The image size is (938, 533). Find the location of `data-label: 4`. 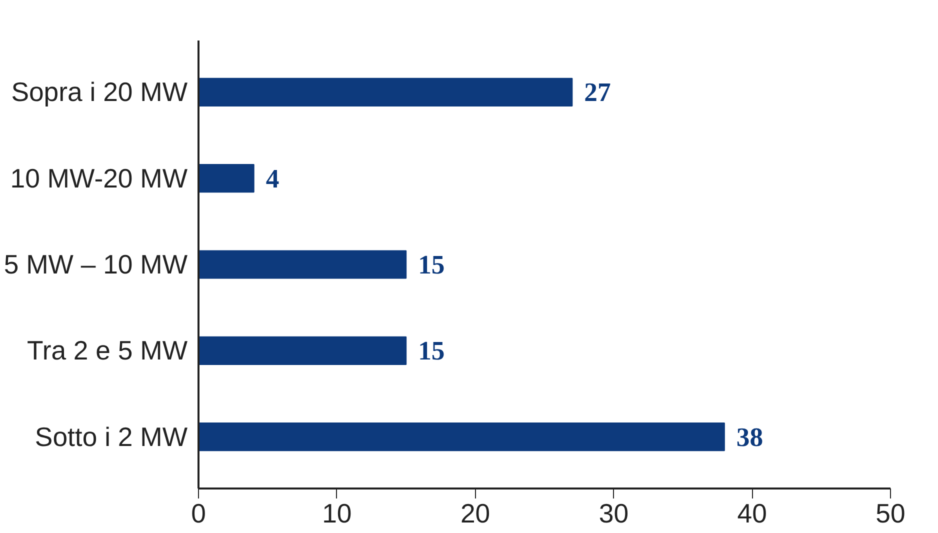

data-label: 4 is located at coordinates (273, 178).